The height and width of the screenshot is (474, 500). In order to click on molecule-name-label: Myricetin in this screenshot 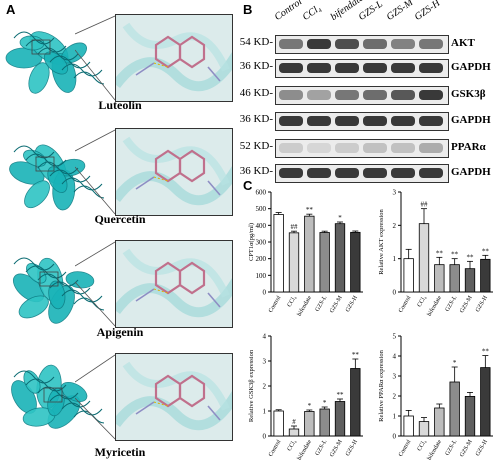, I will do `click(120, 452)`.